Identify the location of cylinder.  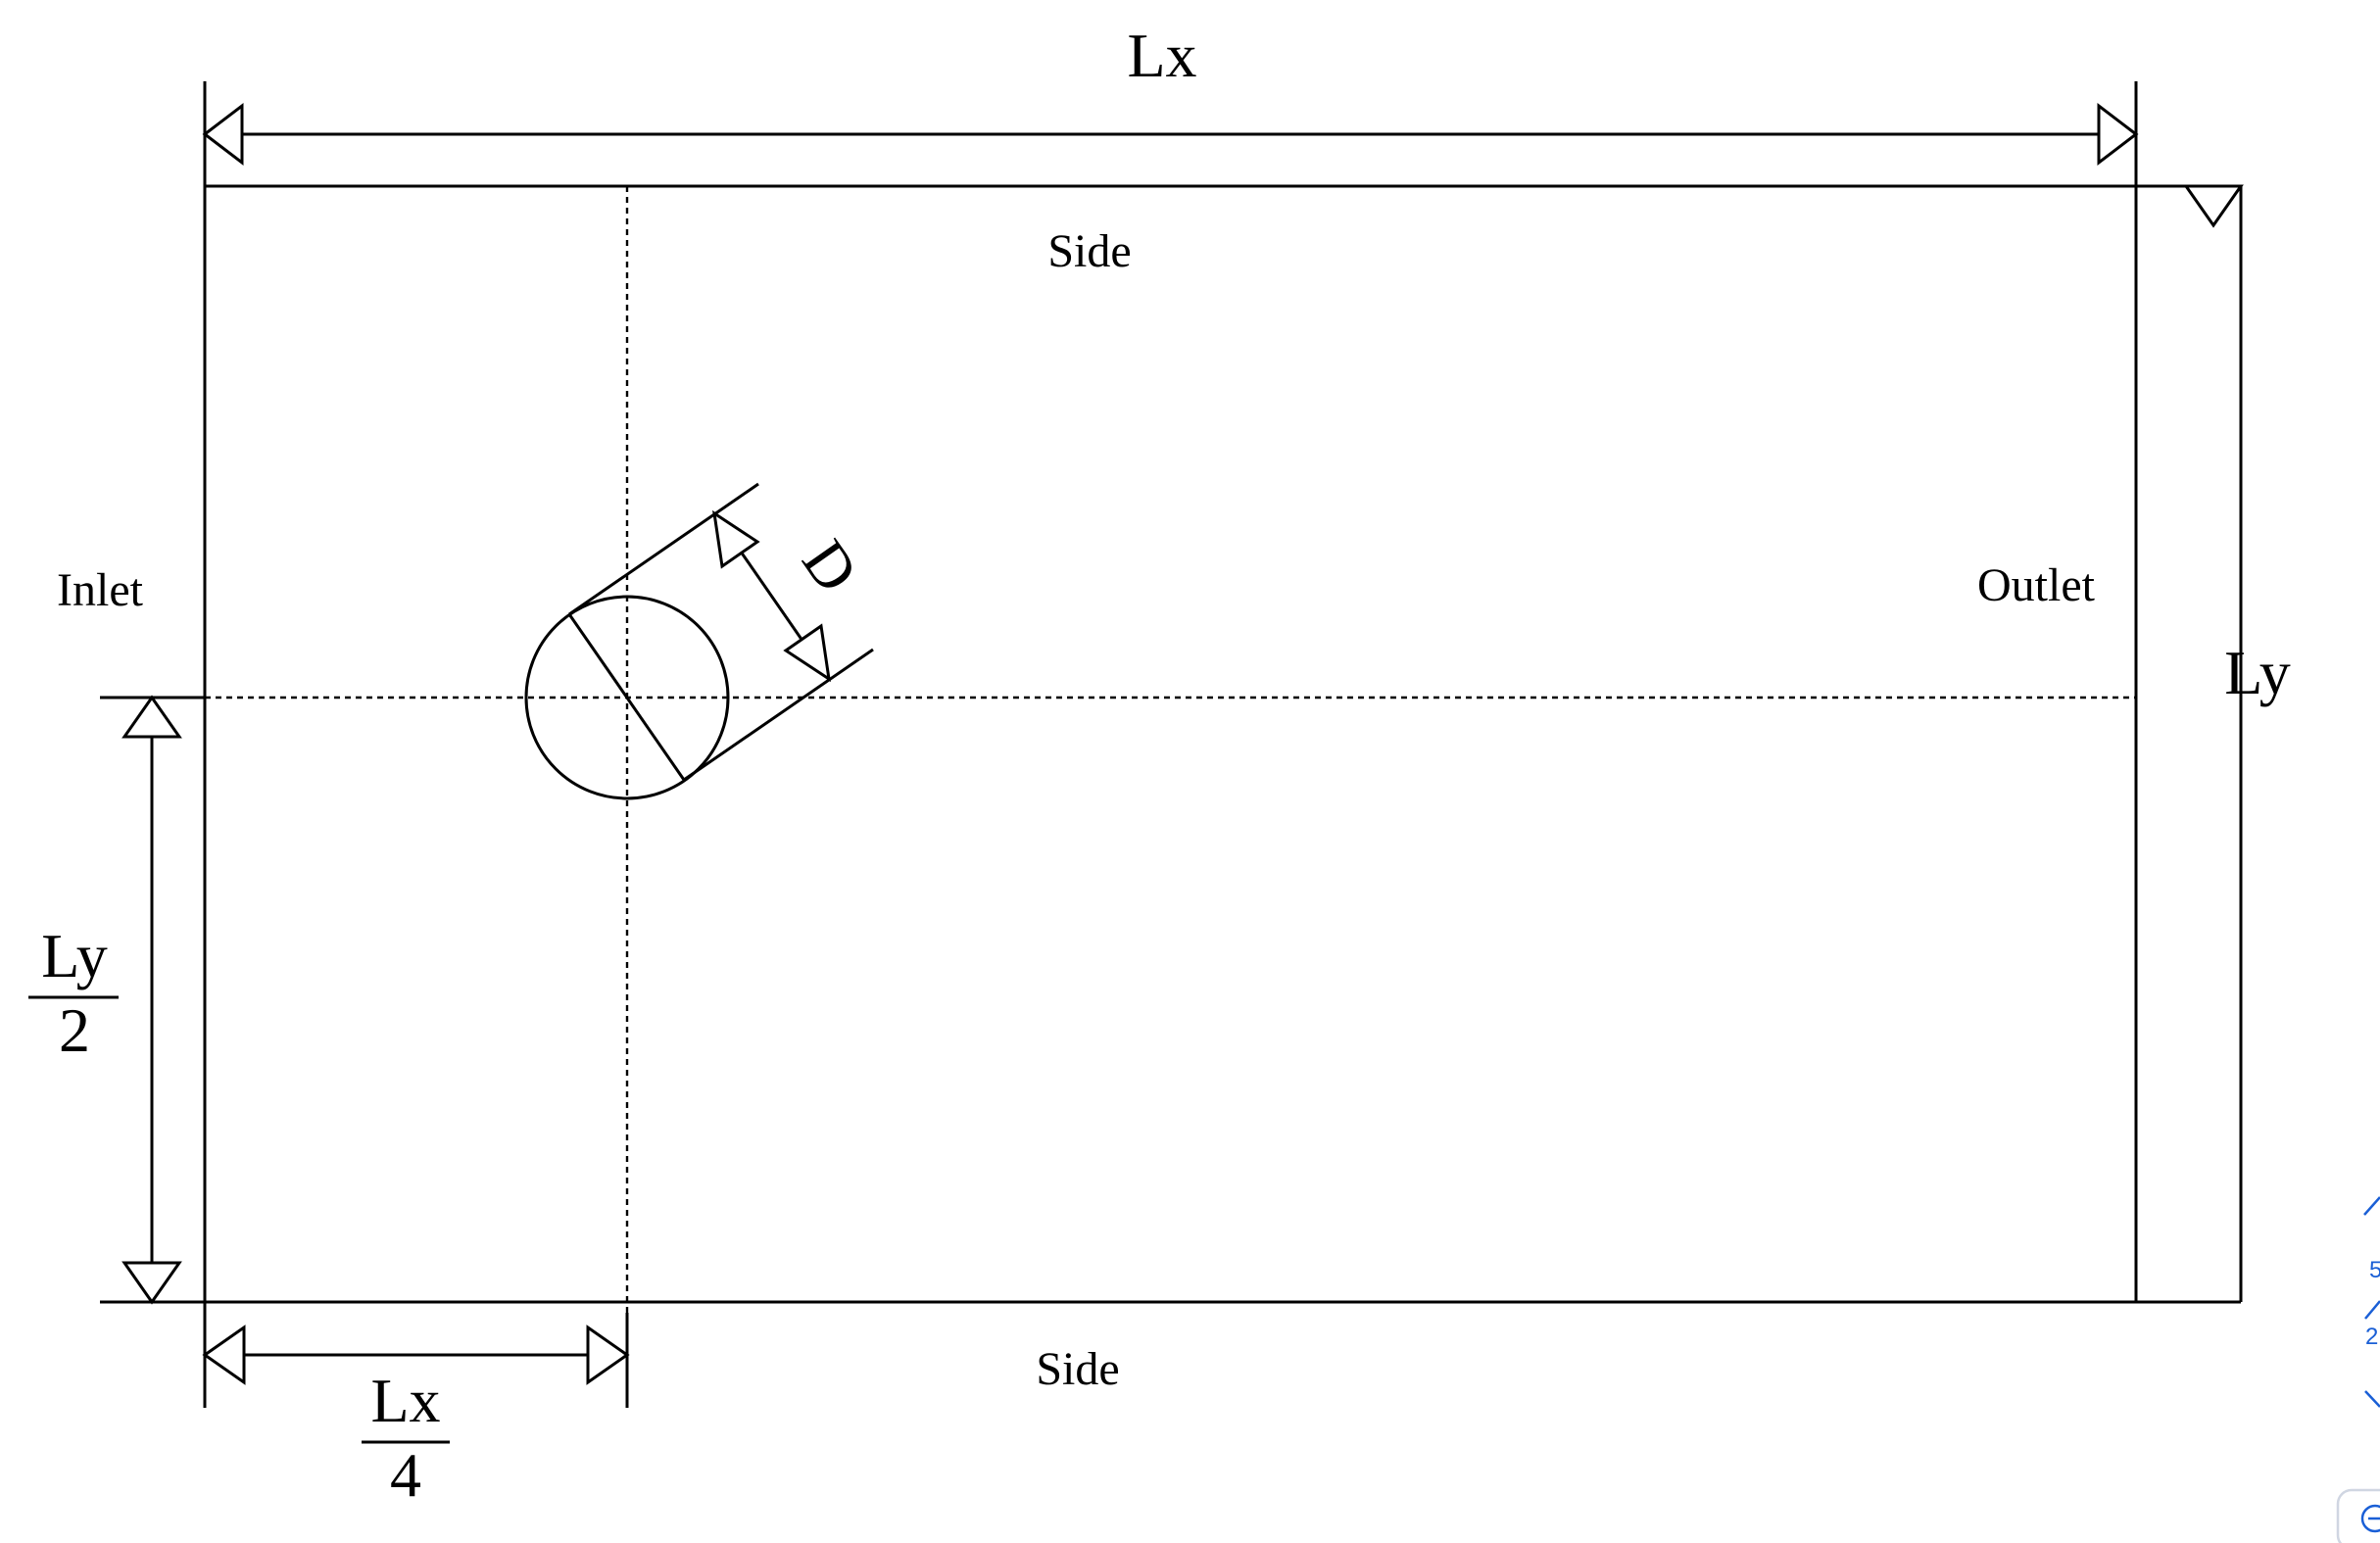
(699, 641).